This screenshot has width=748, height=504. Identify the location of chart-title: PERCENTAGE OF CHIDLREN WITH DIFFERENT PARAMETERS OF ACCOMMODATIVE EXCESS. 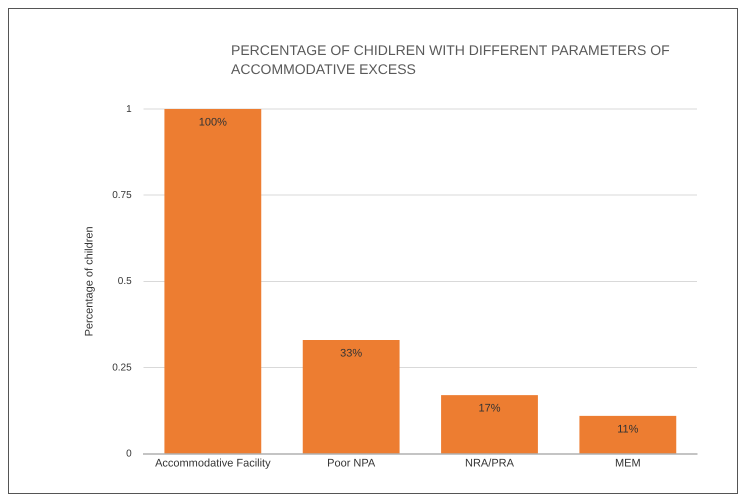
(451, 60).